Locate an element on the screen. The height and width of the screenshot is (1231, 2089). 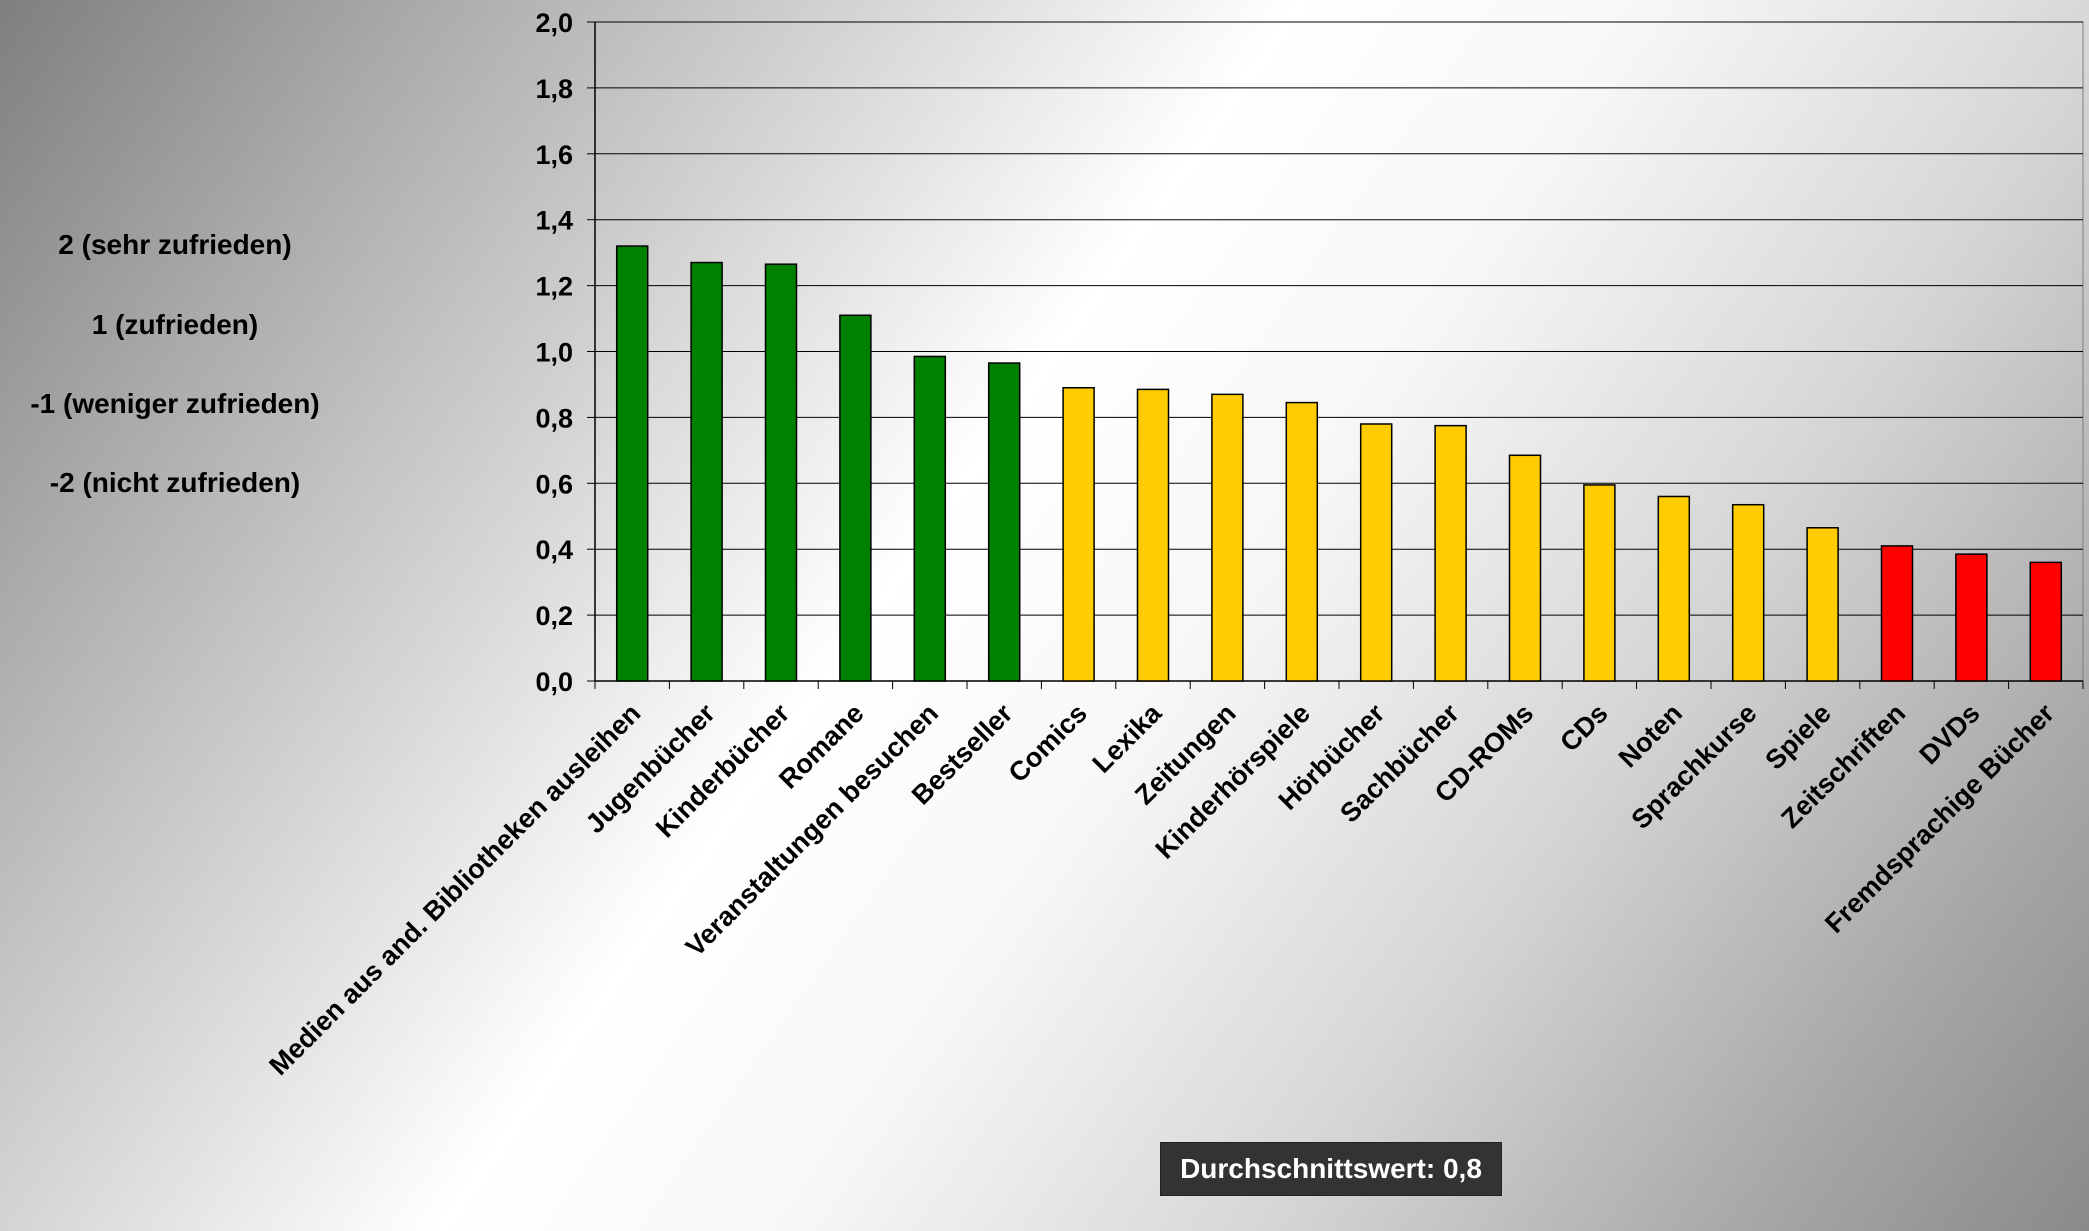
y-tick-label: 1,8 is located at coordinates (554, 89).